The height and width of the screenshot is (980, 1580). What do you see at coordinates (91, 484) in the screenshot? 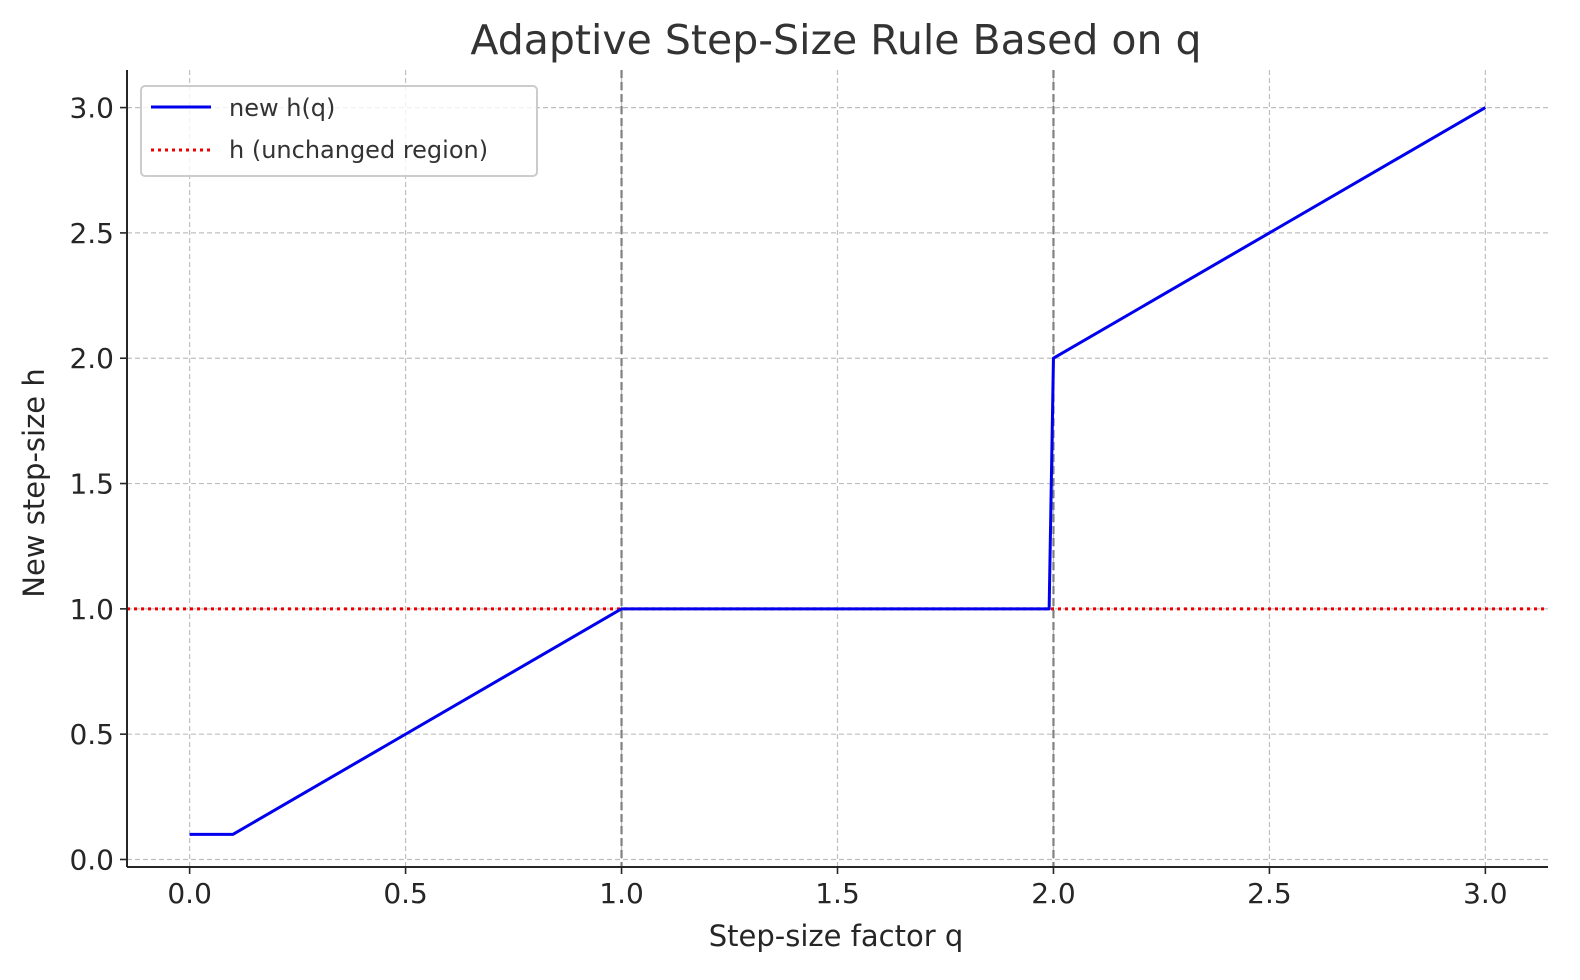
I see `y-tick-label: 1.5` at bounding box center [91, 484].